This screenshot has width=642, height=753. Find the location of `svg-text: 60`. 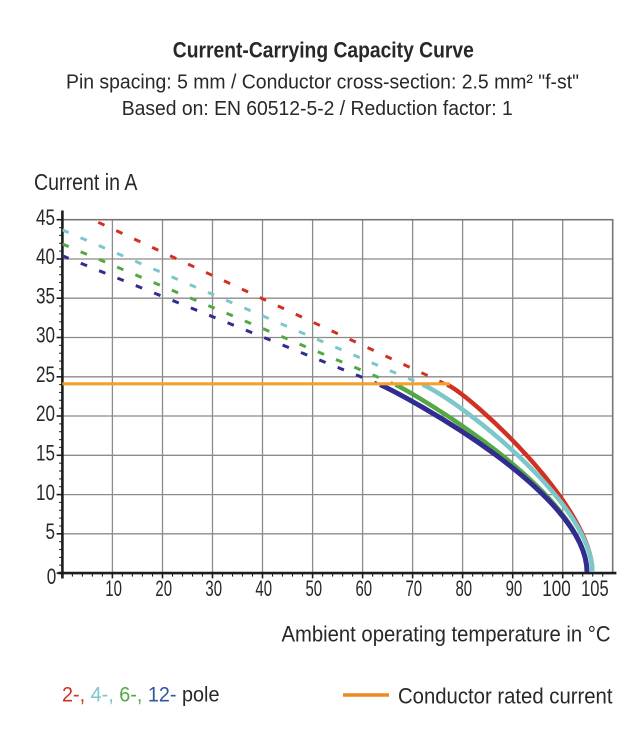

svg-text: 60 is located at coordinates (364, 588).